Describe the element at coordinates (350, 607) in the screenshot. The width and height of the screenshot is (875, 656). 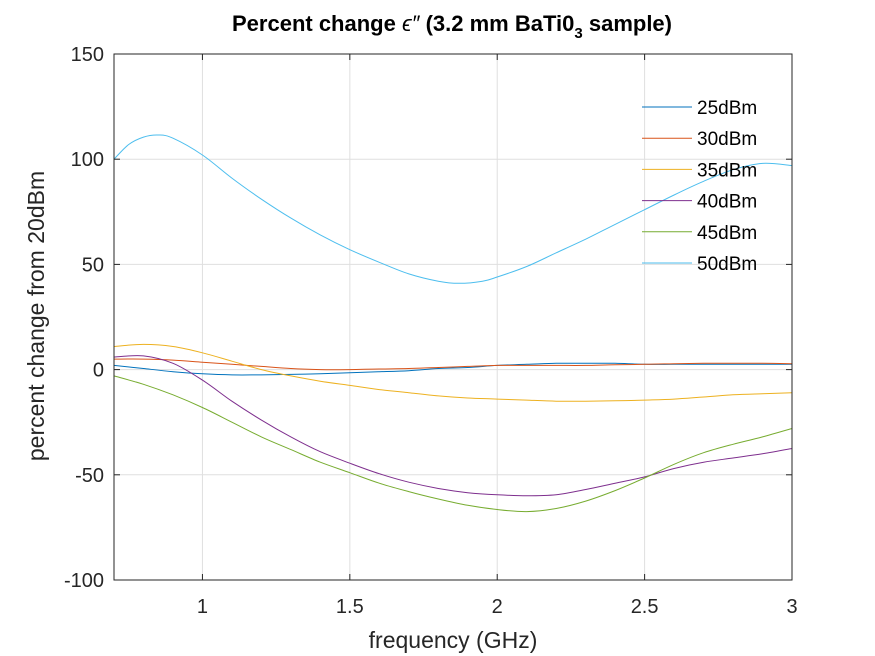
I see `x-tick-label: 1.5` at that location.